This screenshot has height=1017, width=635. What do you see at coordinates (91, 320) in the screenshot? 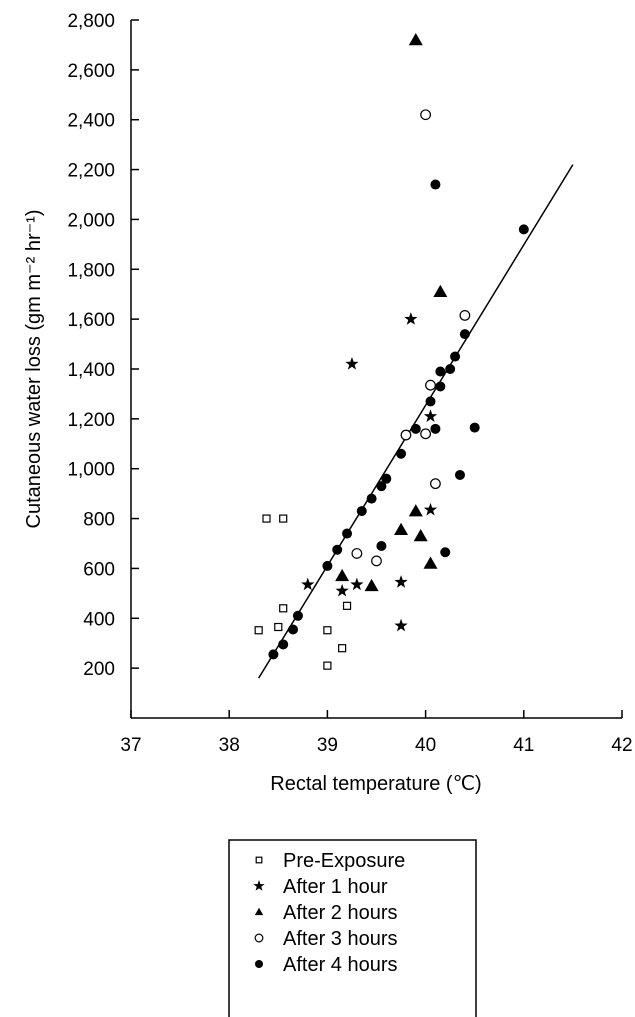
I see `y-tick-label: 1,600` at bounding box center [91, 320].